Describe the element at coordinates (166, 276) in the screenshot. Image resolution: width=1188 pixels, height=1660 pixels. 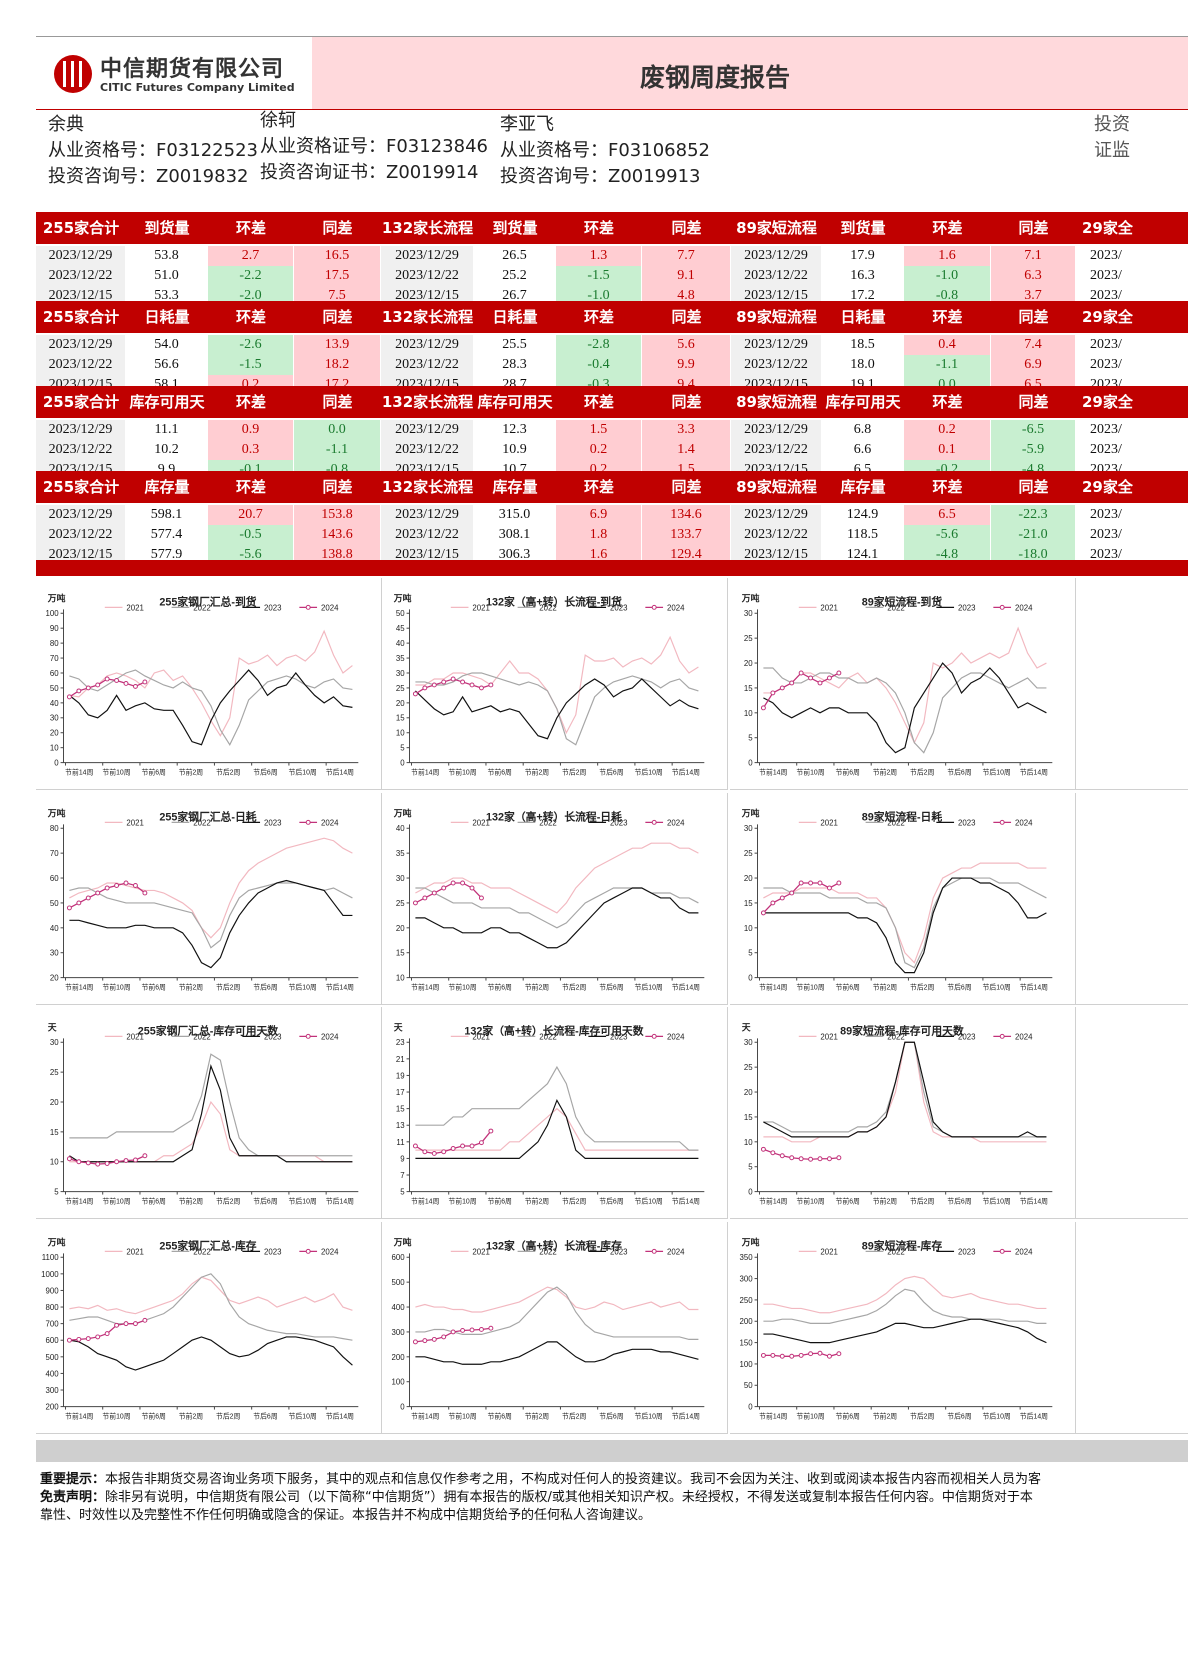
I see `table-cell: 51.0` at that location.